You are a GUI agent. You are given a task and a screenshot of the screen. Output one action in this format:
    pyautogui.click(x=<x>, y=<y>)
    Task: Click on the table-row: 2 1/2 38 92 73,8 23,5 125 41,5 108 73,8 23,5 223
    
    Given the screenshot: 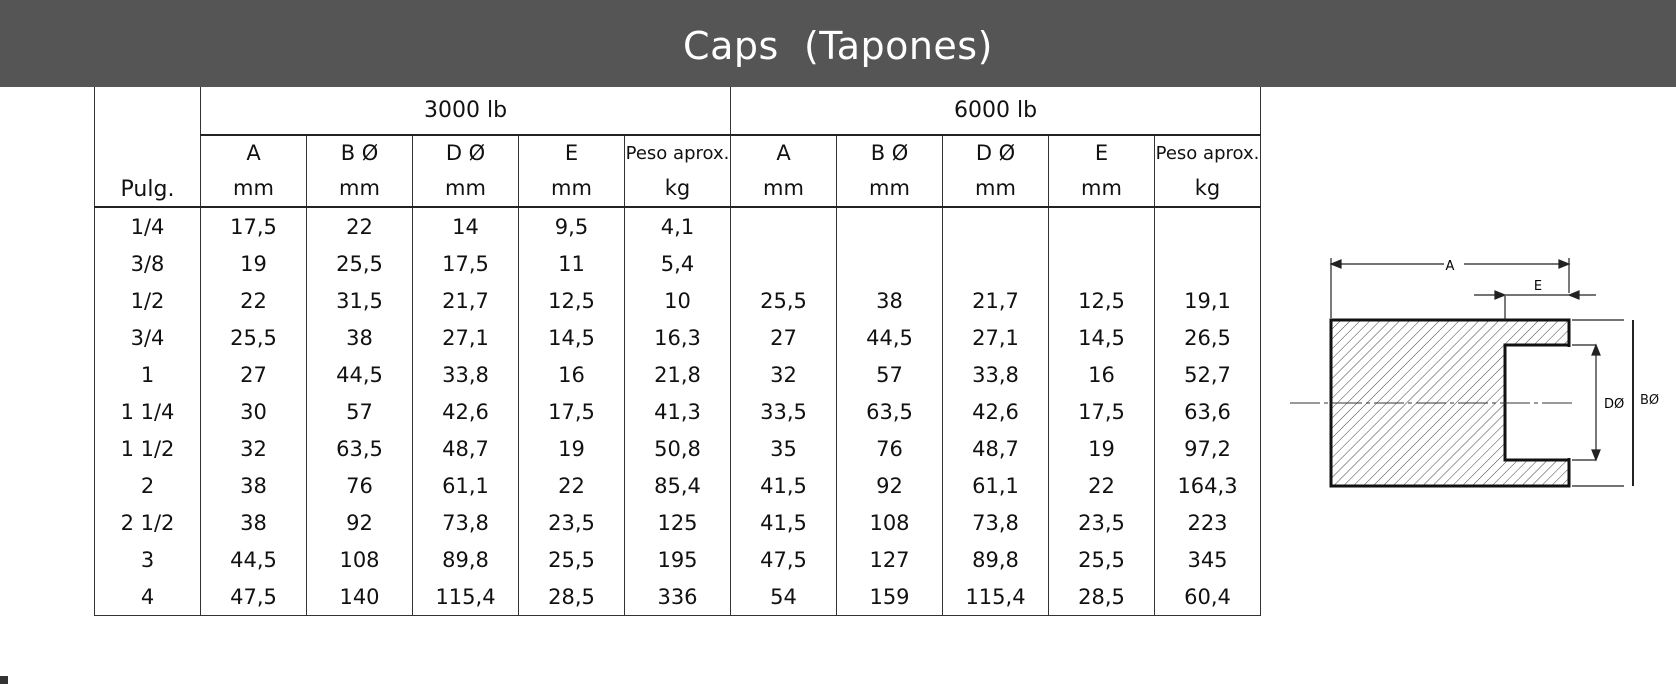 What is the action you would take?
    pyautogui.click(x=677, y=522)
    